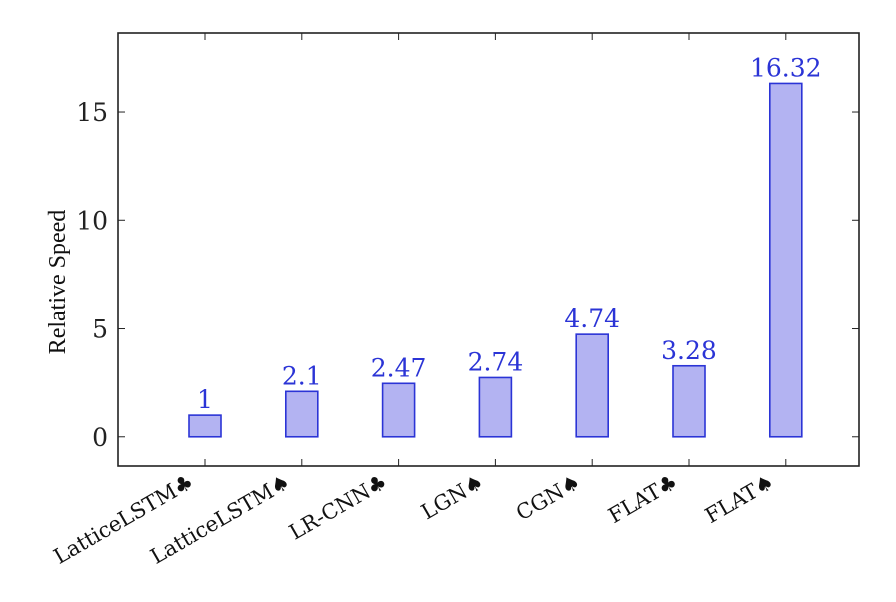  I want to click on bar-value-label: 1, so click(205, 399).